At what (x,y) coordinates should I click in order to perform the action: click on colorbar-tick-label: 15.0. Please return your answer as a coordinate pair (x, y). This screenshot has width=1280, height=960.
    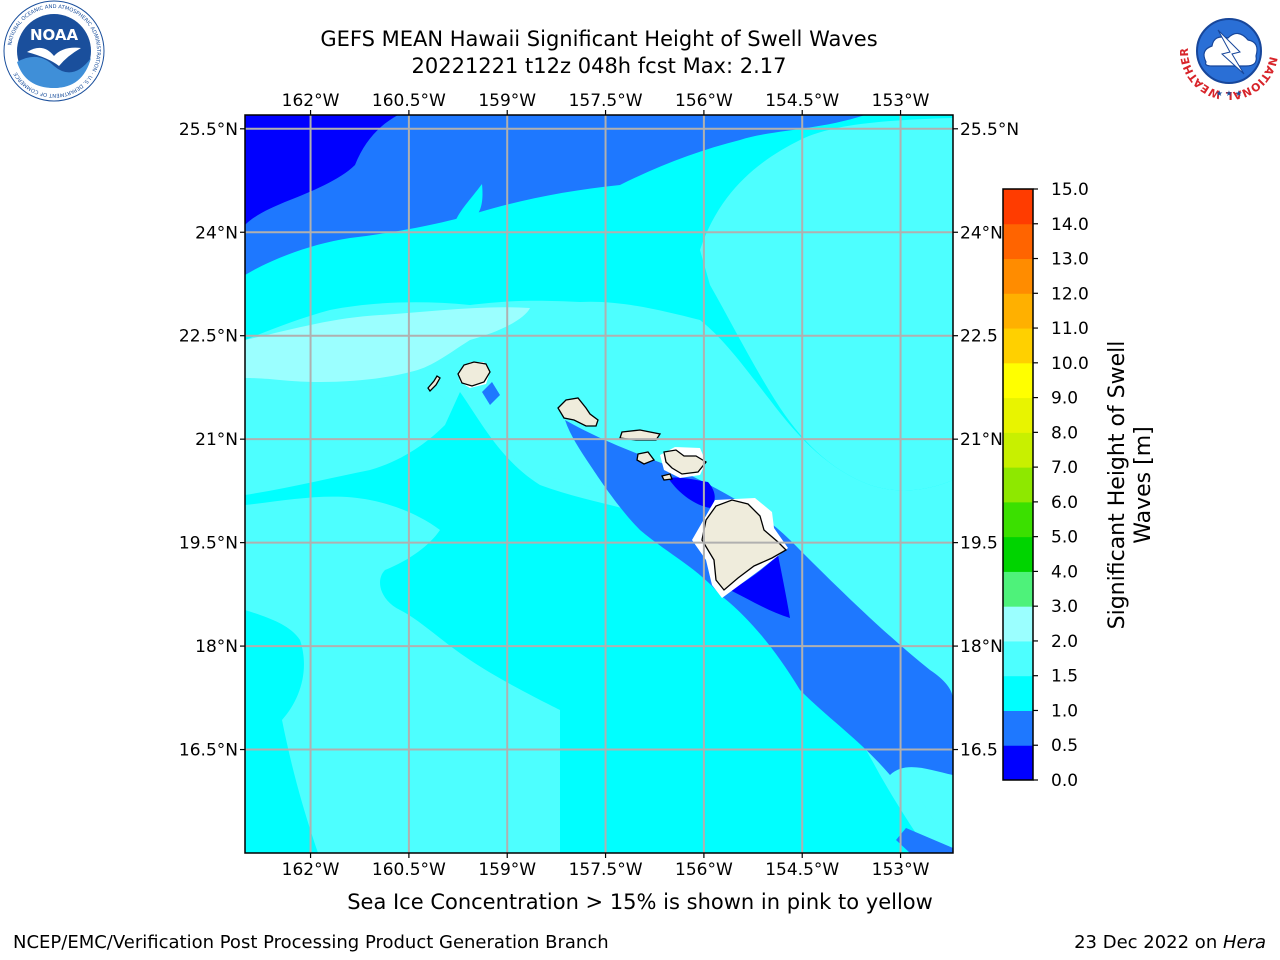
    Looking at the image, I should click on (1070, 190).